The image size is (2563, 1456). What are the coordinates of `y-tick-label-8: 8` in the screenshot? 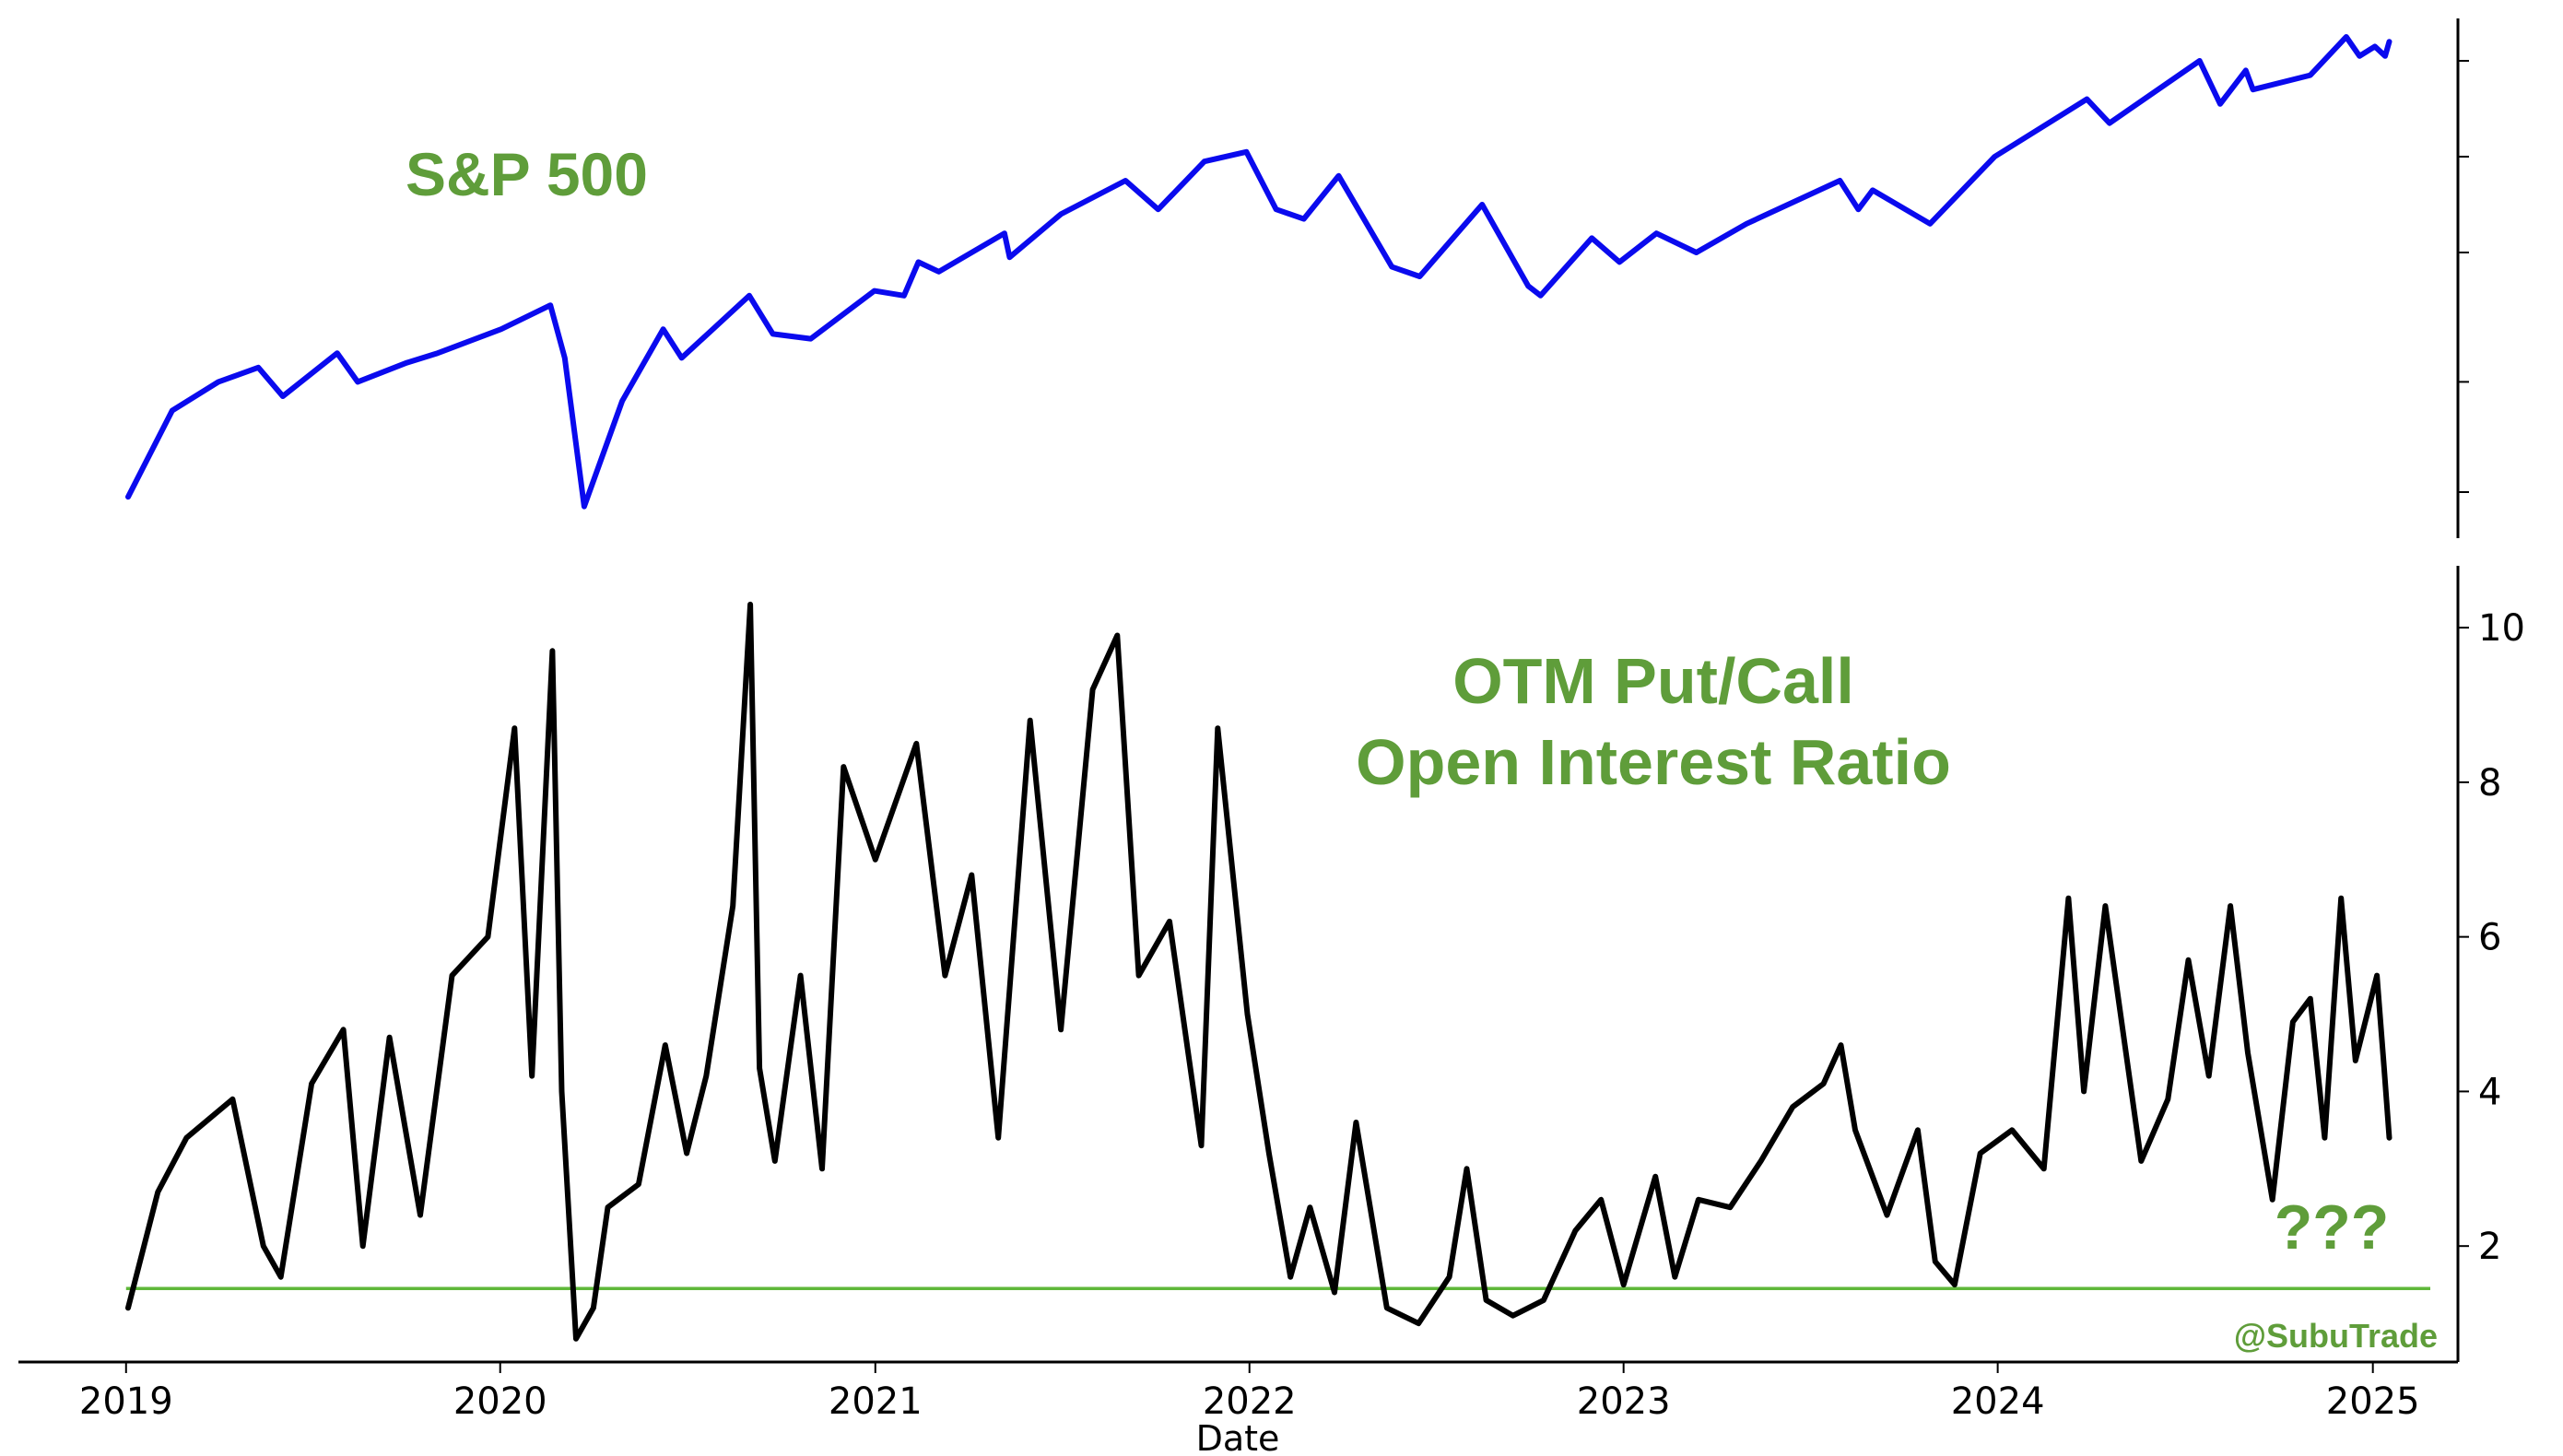 It's located at (2489, 783).